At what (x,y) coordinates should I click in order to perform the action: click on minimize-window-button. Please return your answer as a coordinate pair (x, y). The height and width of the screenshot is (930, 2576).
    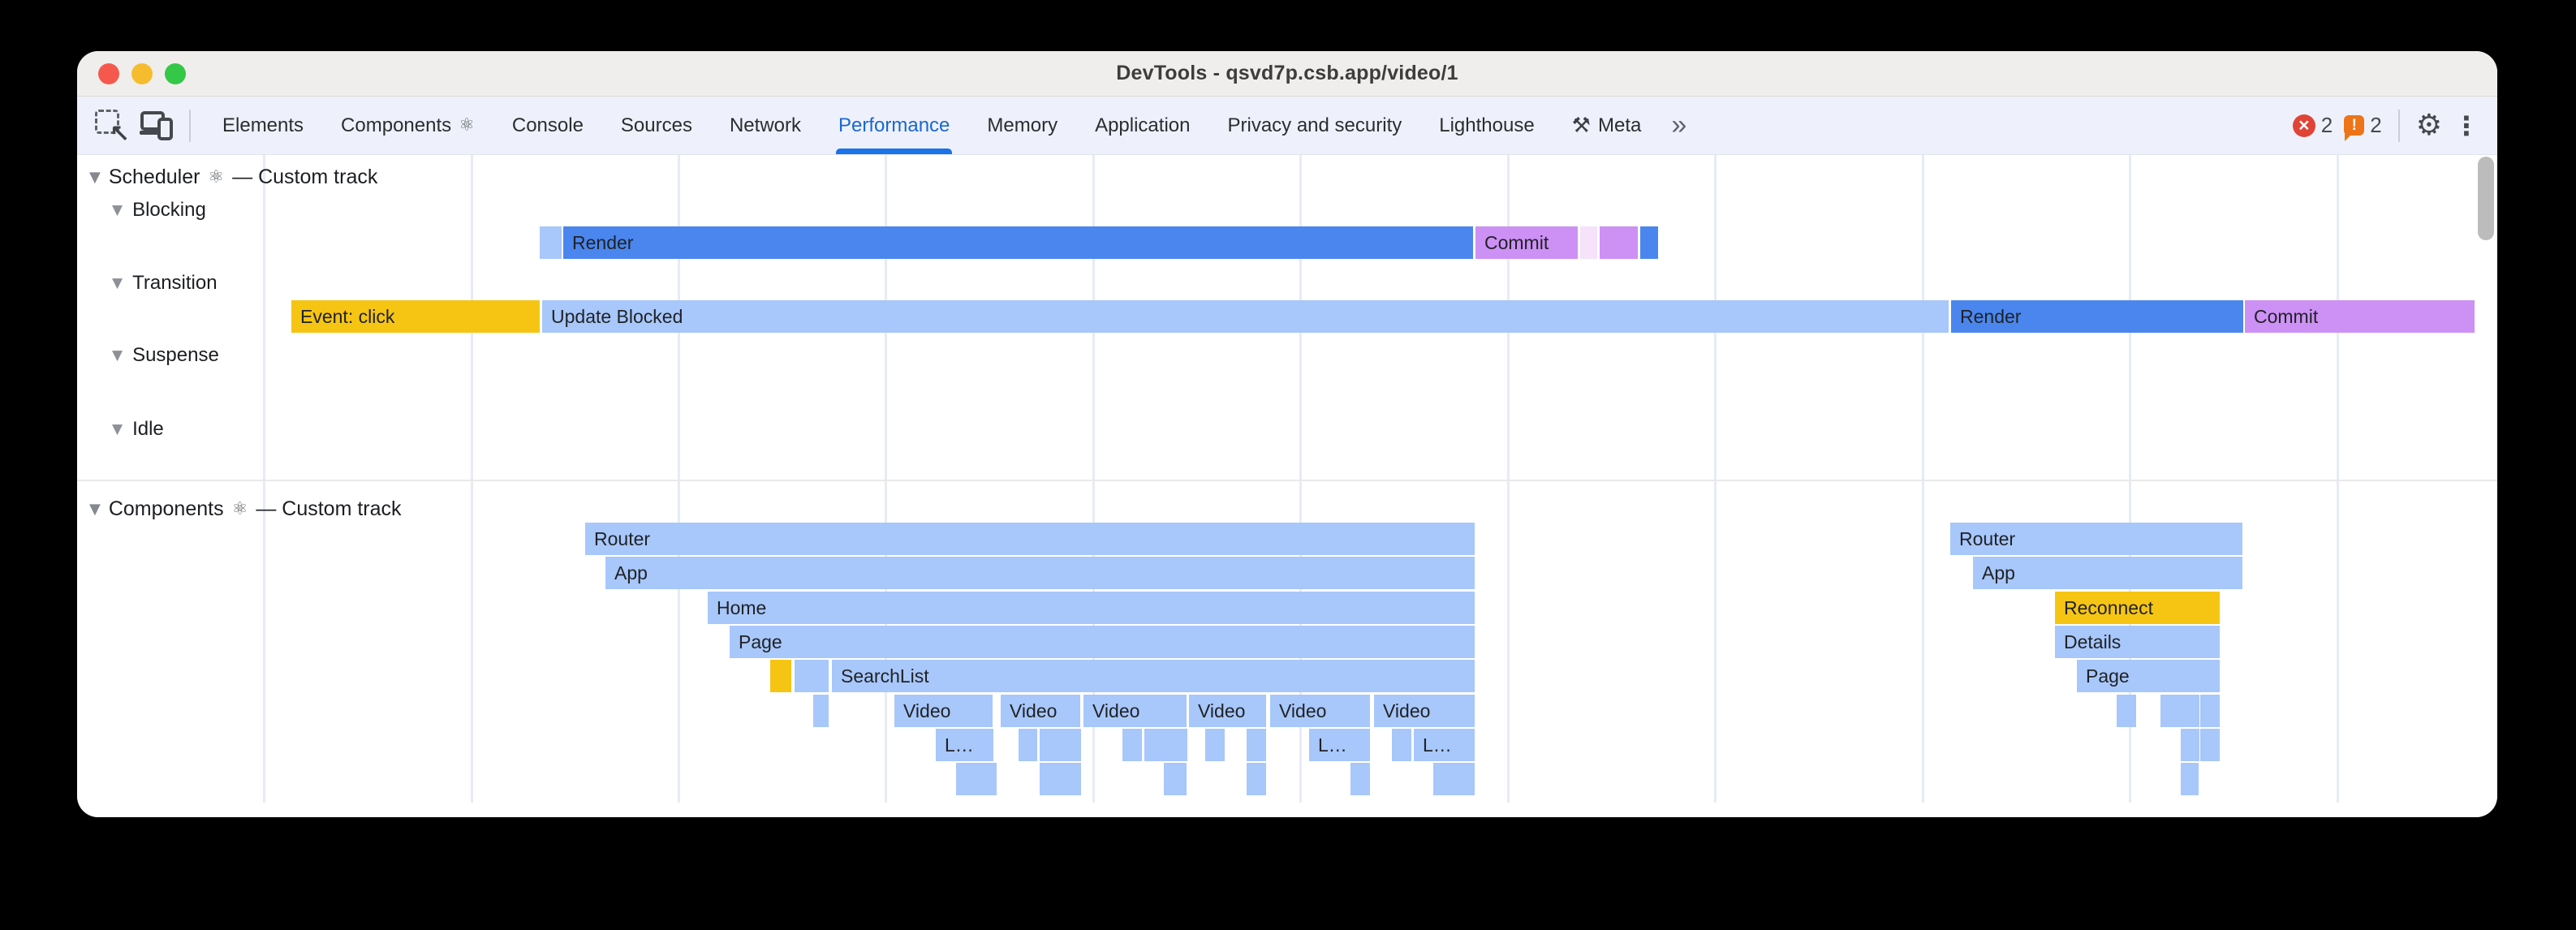
    Looking at the image, I should click on (142, 73).